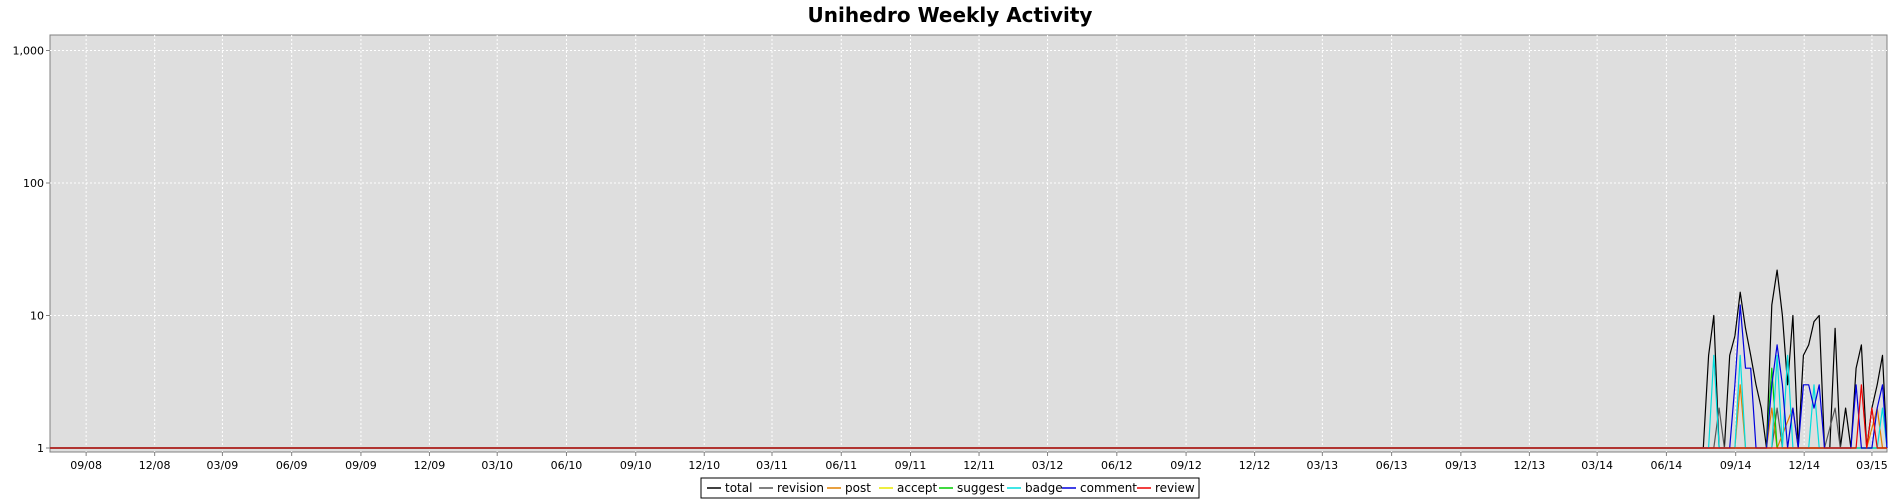 The height and width of the screenshot is (500, 1900). What do you see at coordinates (1186, 465) in the screenshot?
I see `x-tick-label: 09/12` at bounding box center [1186, 465].